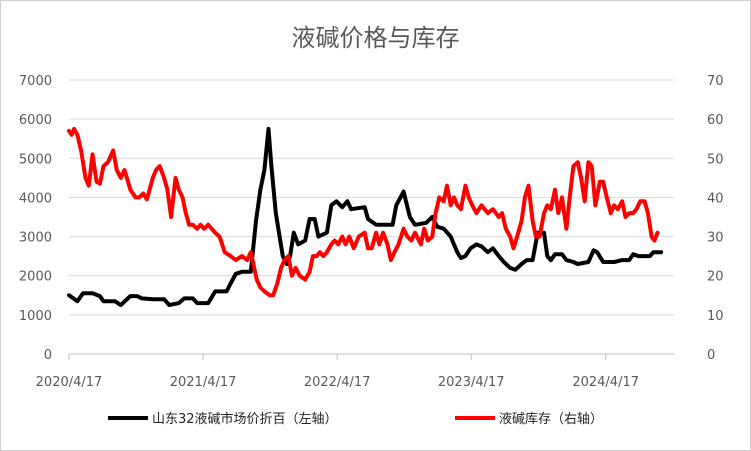 The width and height of the screenshot is (751, 451). I want to click on y-right-tick-label: 70, so click(715, 81).